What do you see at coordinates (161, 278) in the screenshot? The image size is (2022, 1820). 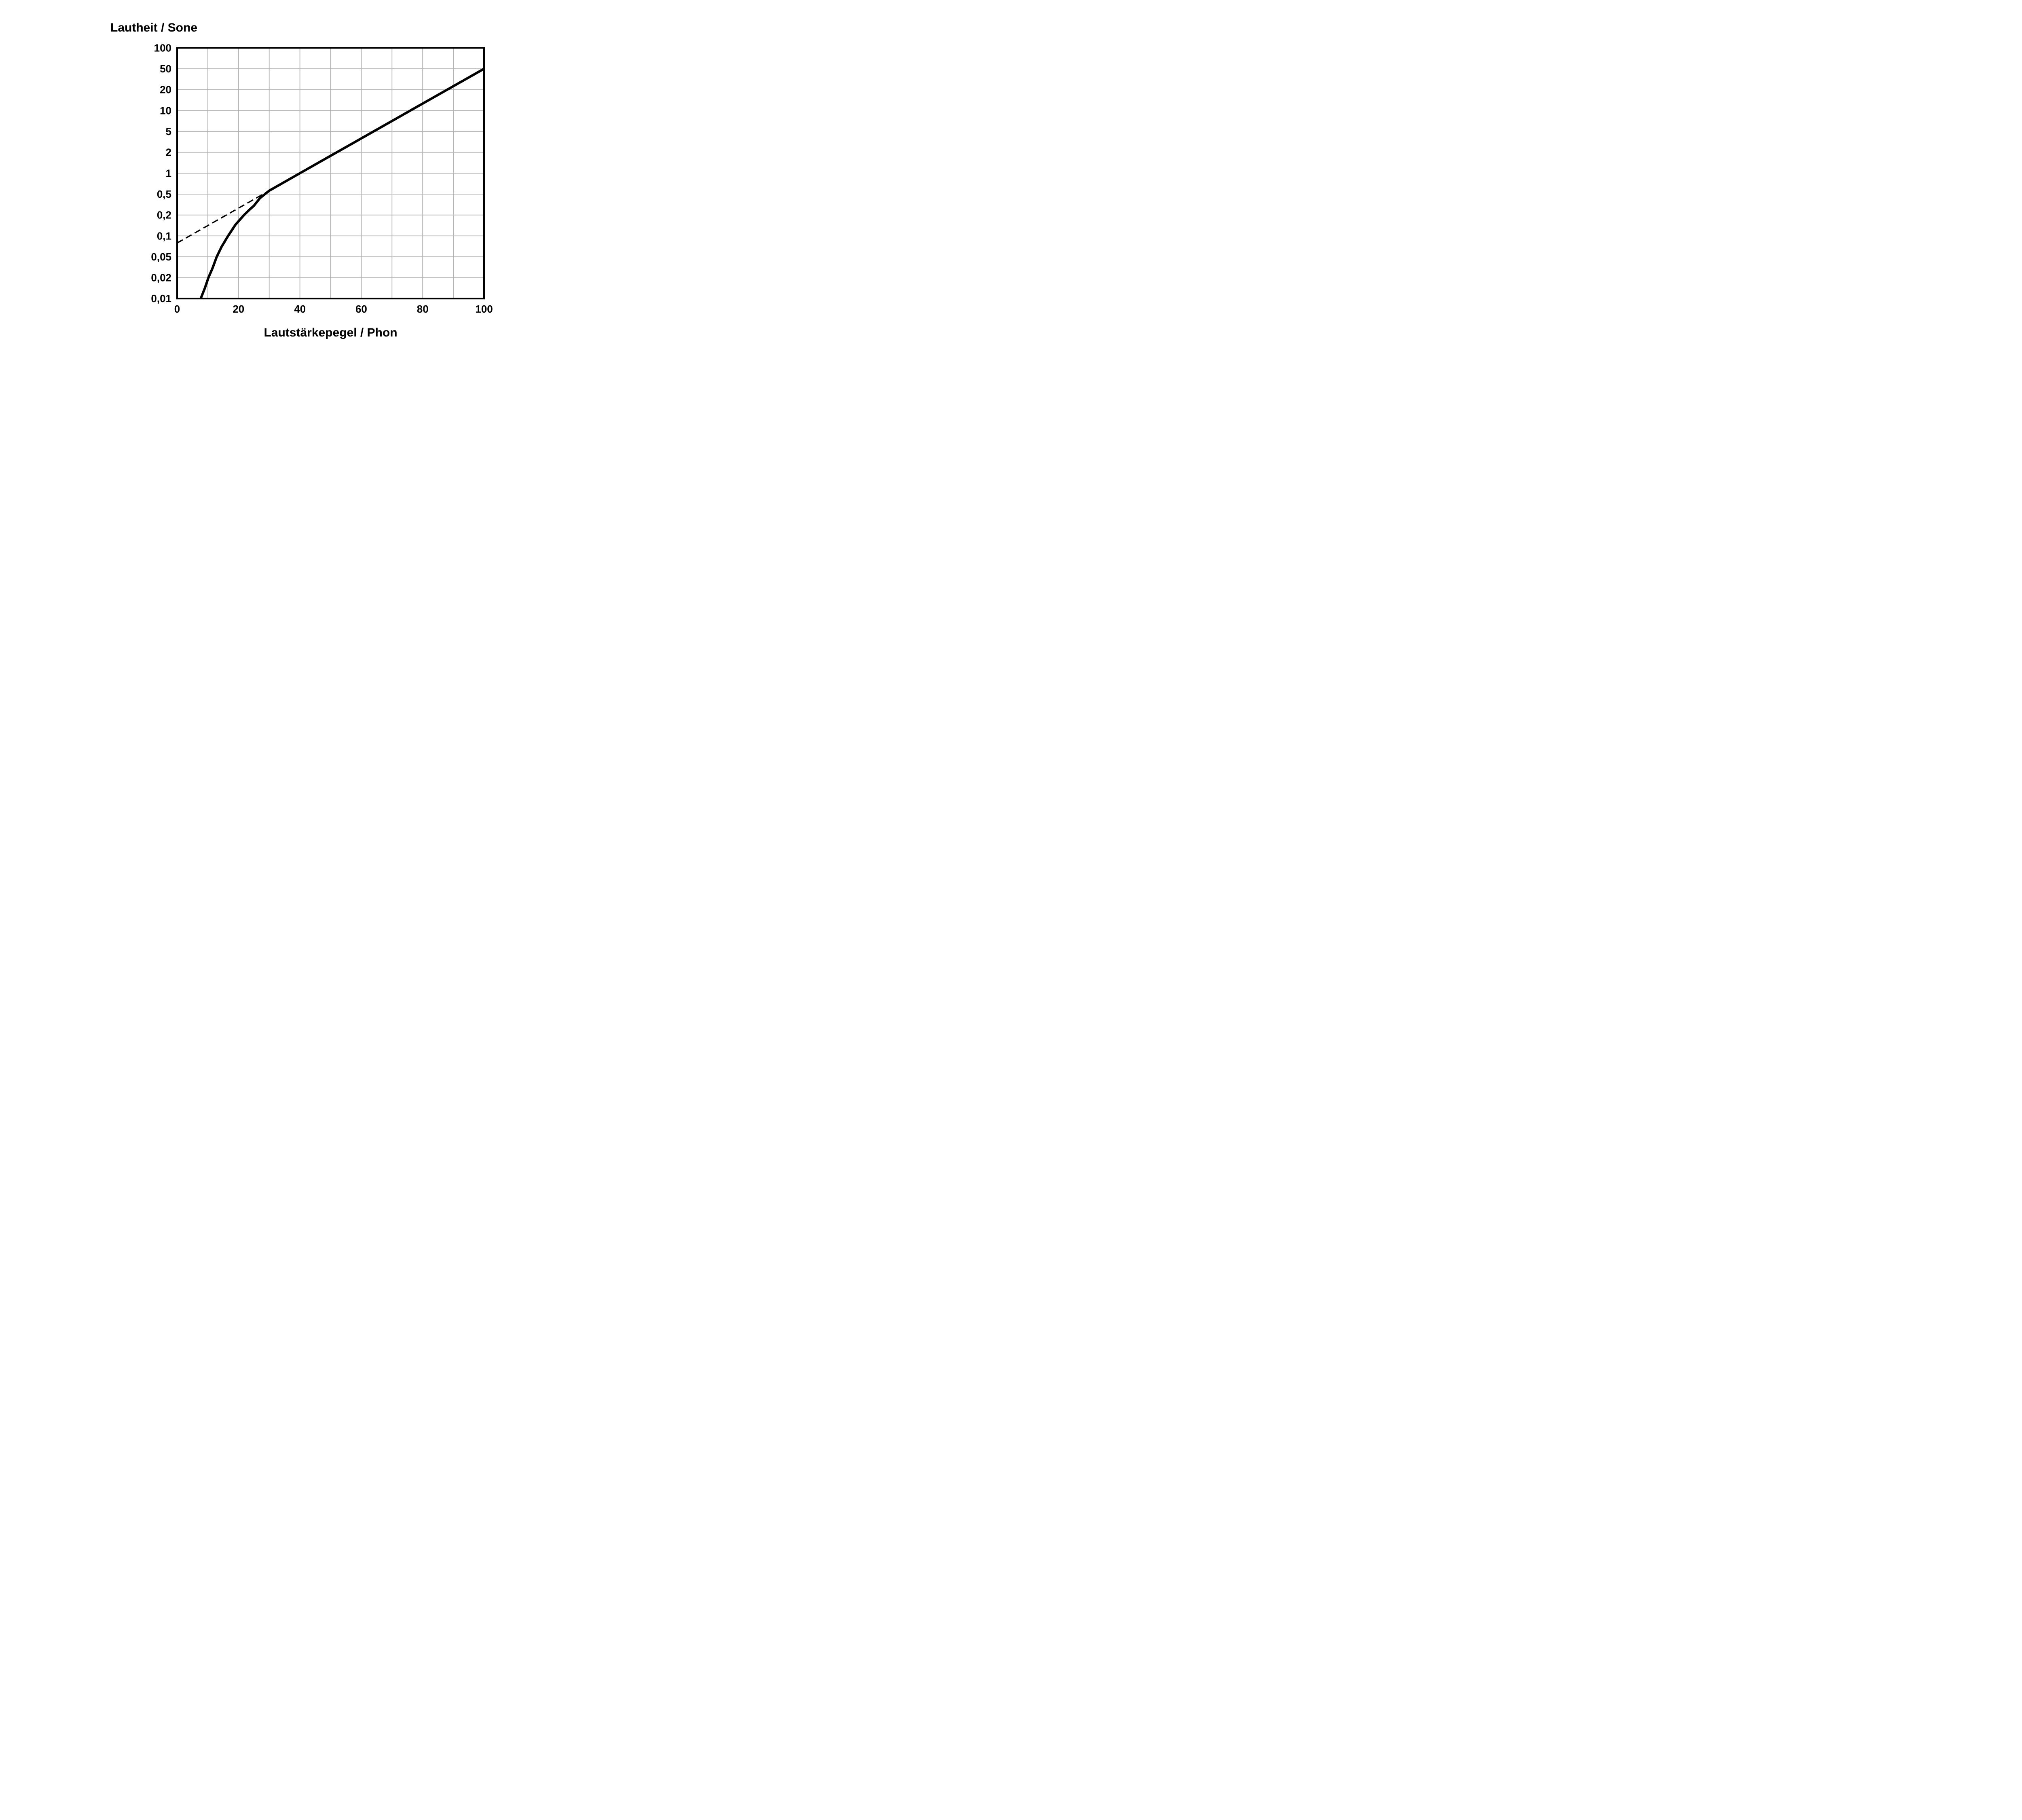 I see `y-tick-label: 0,02` at bounding box center [161, 278].